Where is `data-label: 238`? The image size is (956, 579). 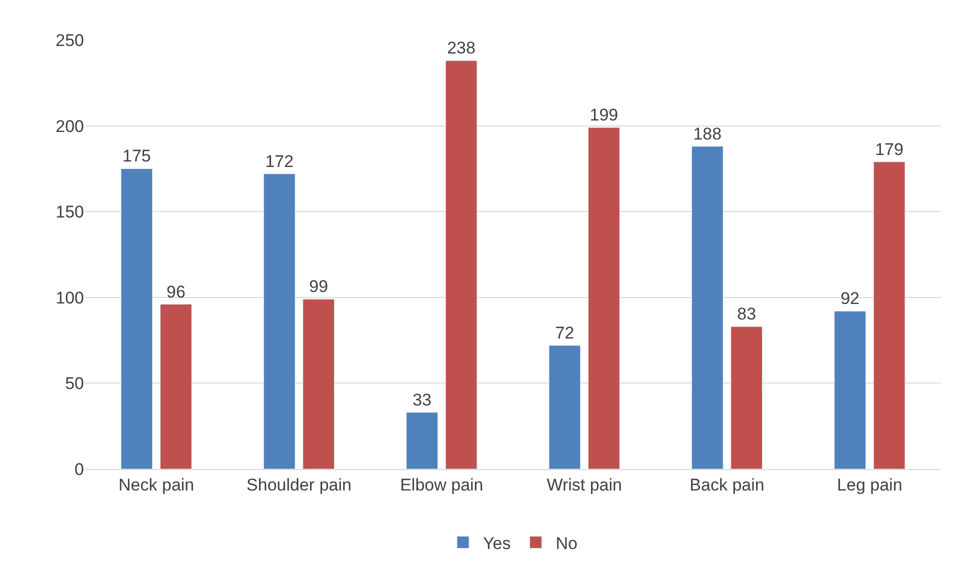 data-label: 238 is located at coordinates (461, 48).